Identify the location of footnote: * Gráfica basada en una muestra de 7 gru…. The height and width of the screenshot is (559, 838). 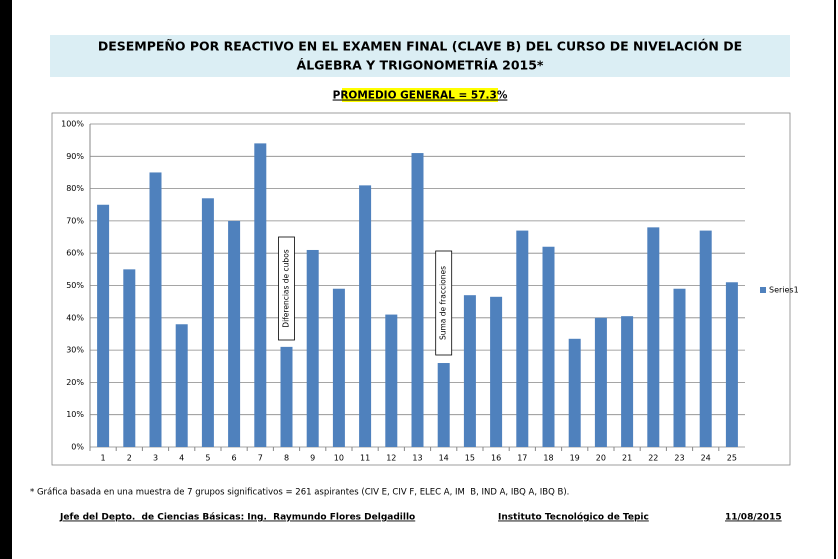
(299, 493).